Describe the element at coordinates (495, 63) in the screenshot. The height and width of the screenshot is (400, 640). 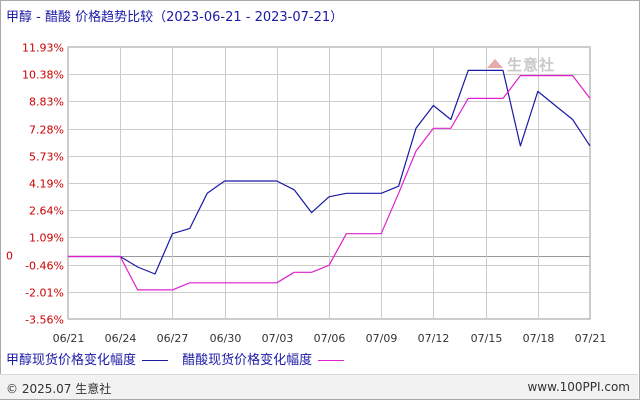
I see `house-icon` at that location.